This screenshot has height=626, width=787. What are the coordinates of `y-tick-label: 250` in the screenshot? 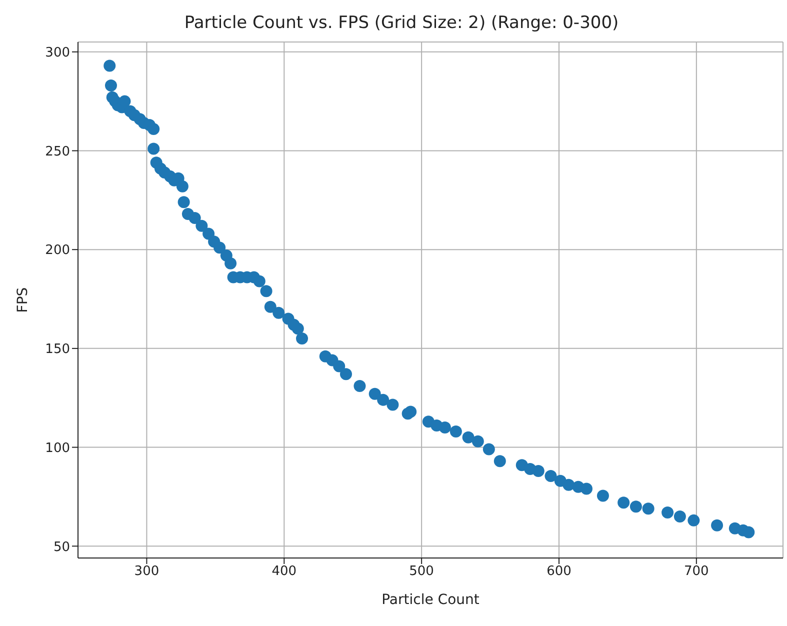 It's located at (57, 152).